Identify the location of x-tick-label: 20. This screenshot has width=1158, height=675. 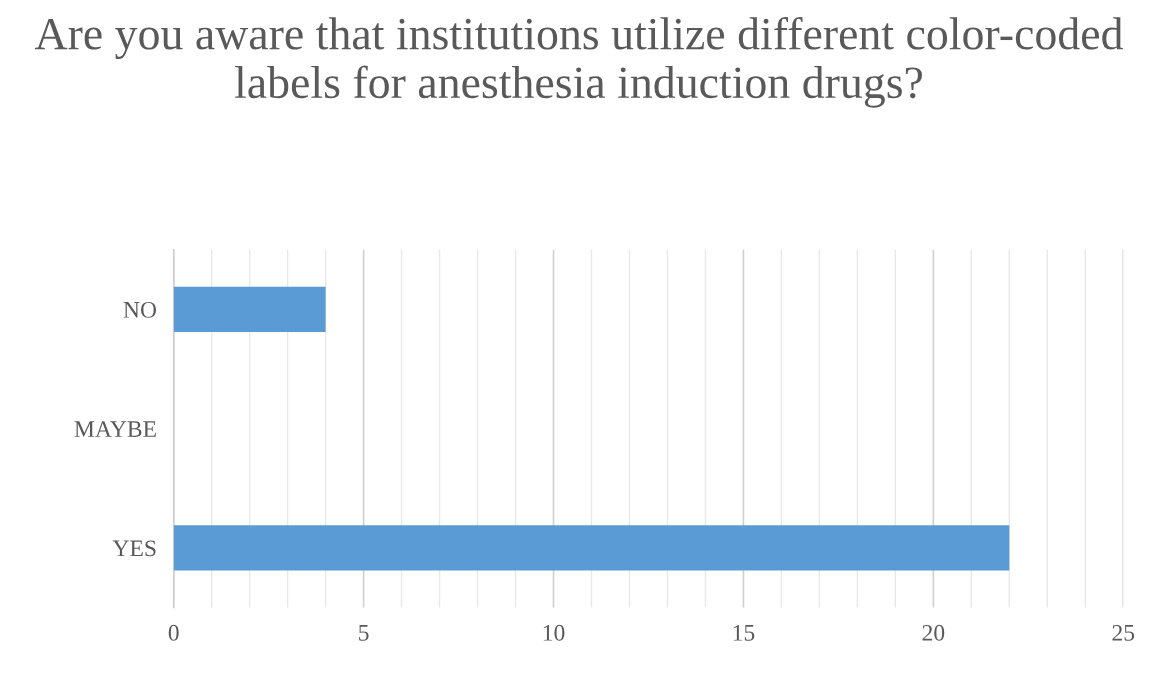
(933, 632).